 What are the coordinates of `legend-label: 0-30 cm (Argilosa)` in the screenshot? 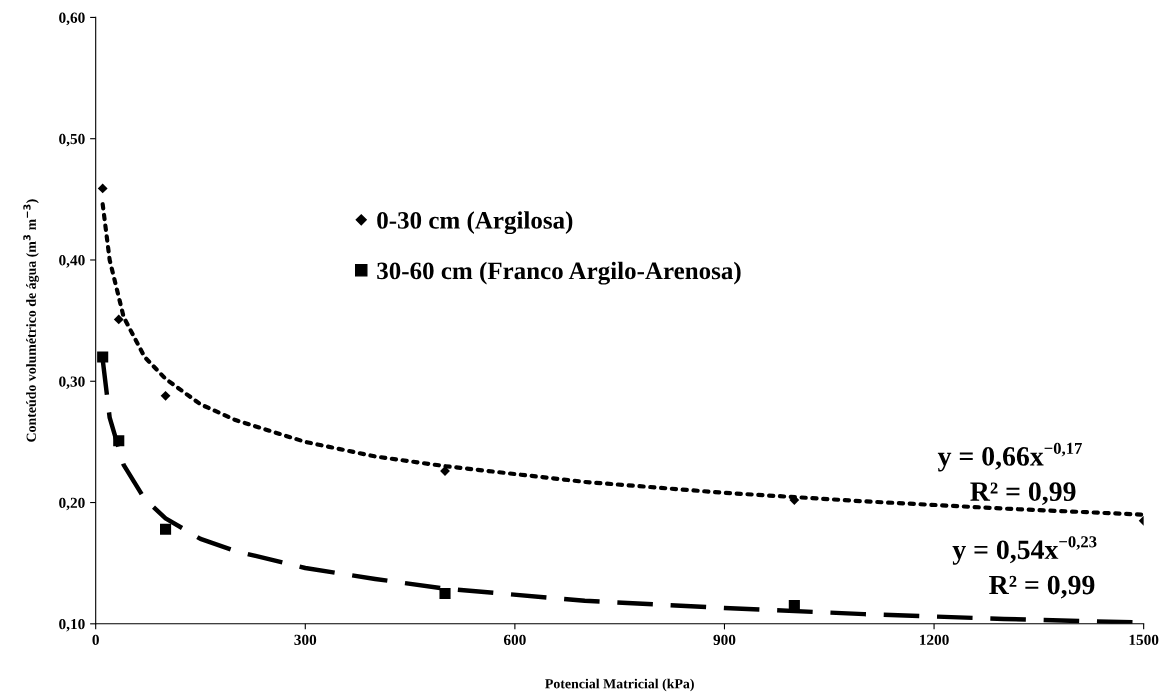 It's located at (475, 223).